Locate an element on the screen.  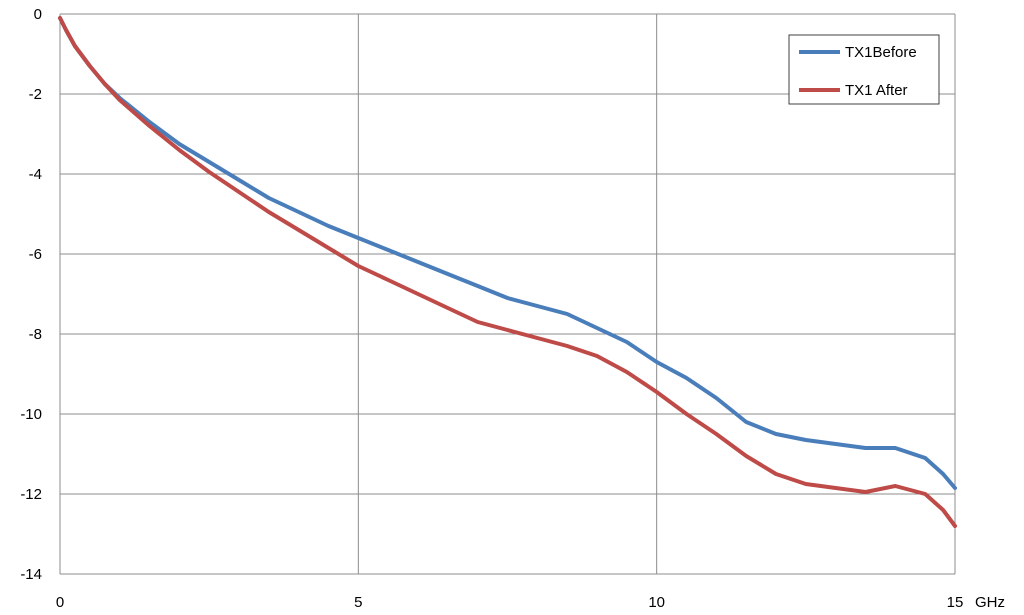
y-tick-label: -4 is located at coordinates (35, 174).